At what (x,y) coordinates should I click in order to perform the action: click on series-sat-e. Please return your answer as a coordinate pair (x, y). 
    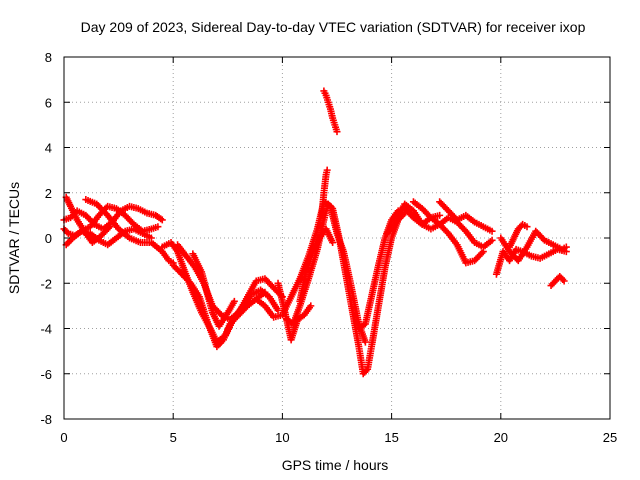
    Looking at the image, I should click on (129, 231).